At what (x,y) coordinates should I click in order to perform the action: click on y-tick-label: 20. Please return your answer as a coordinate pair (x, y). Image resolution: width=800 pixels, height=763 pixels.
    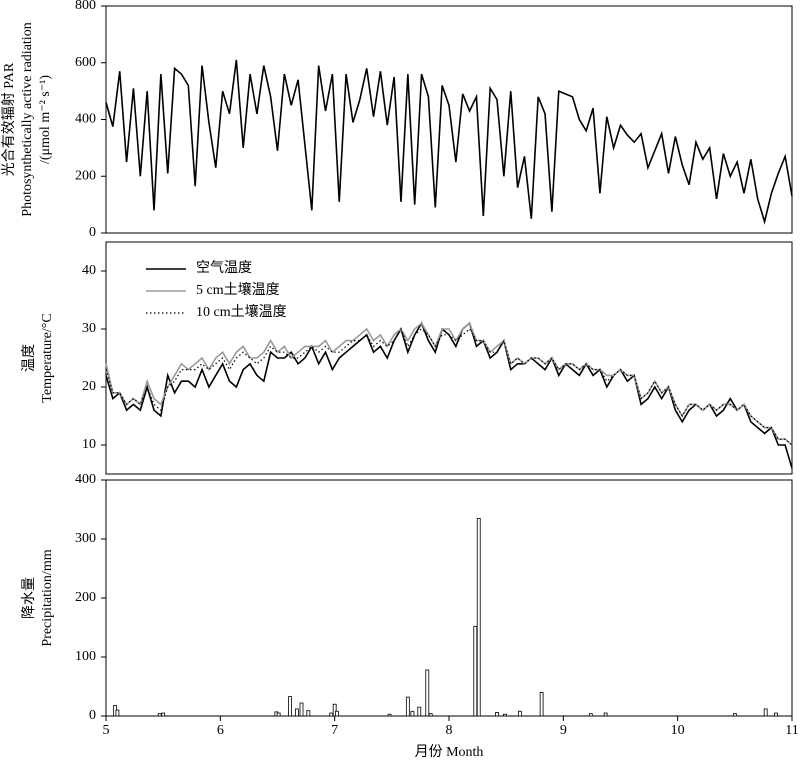
    Looking at the image, I should click on (89, 386).